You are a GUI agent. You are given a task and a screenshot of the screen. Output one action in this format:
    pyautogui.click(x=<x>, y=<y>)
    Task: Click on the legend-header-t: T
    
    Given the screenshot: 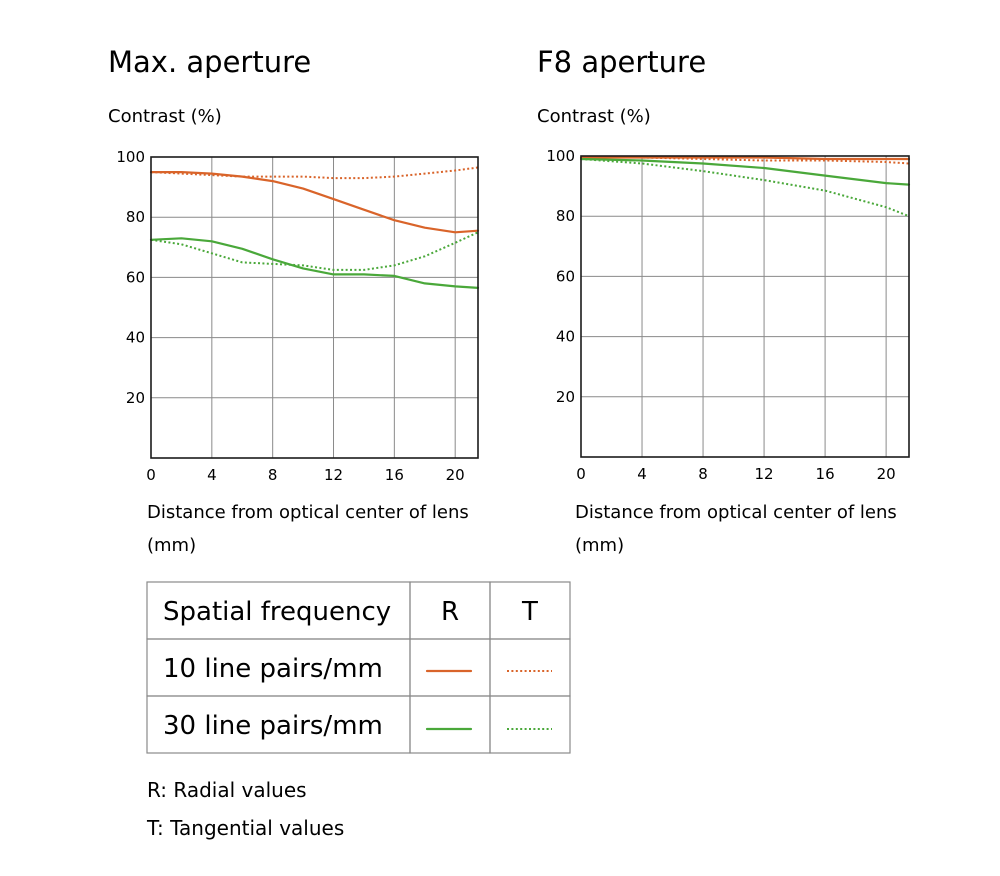 What is the action you would take?
    pyautogui.click(x=529, y=612)
    